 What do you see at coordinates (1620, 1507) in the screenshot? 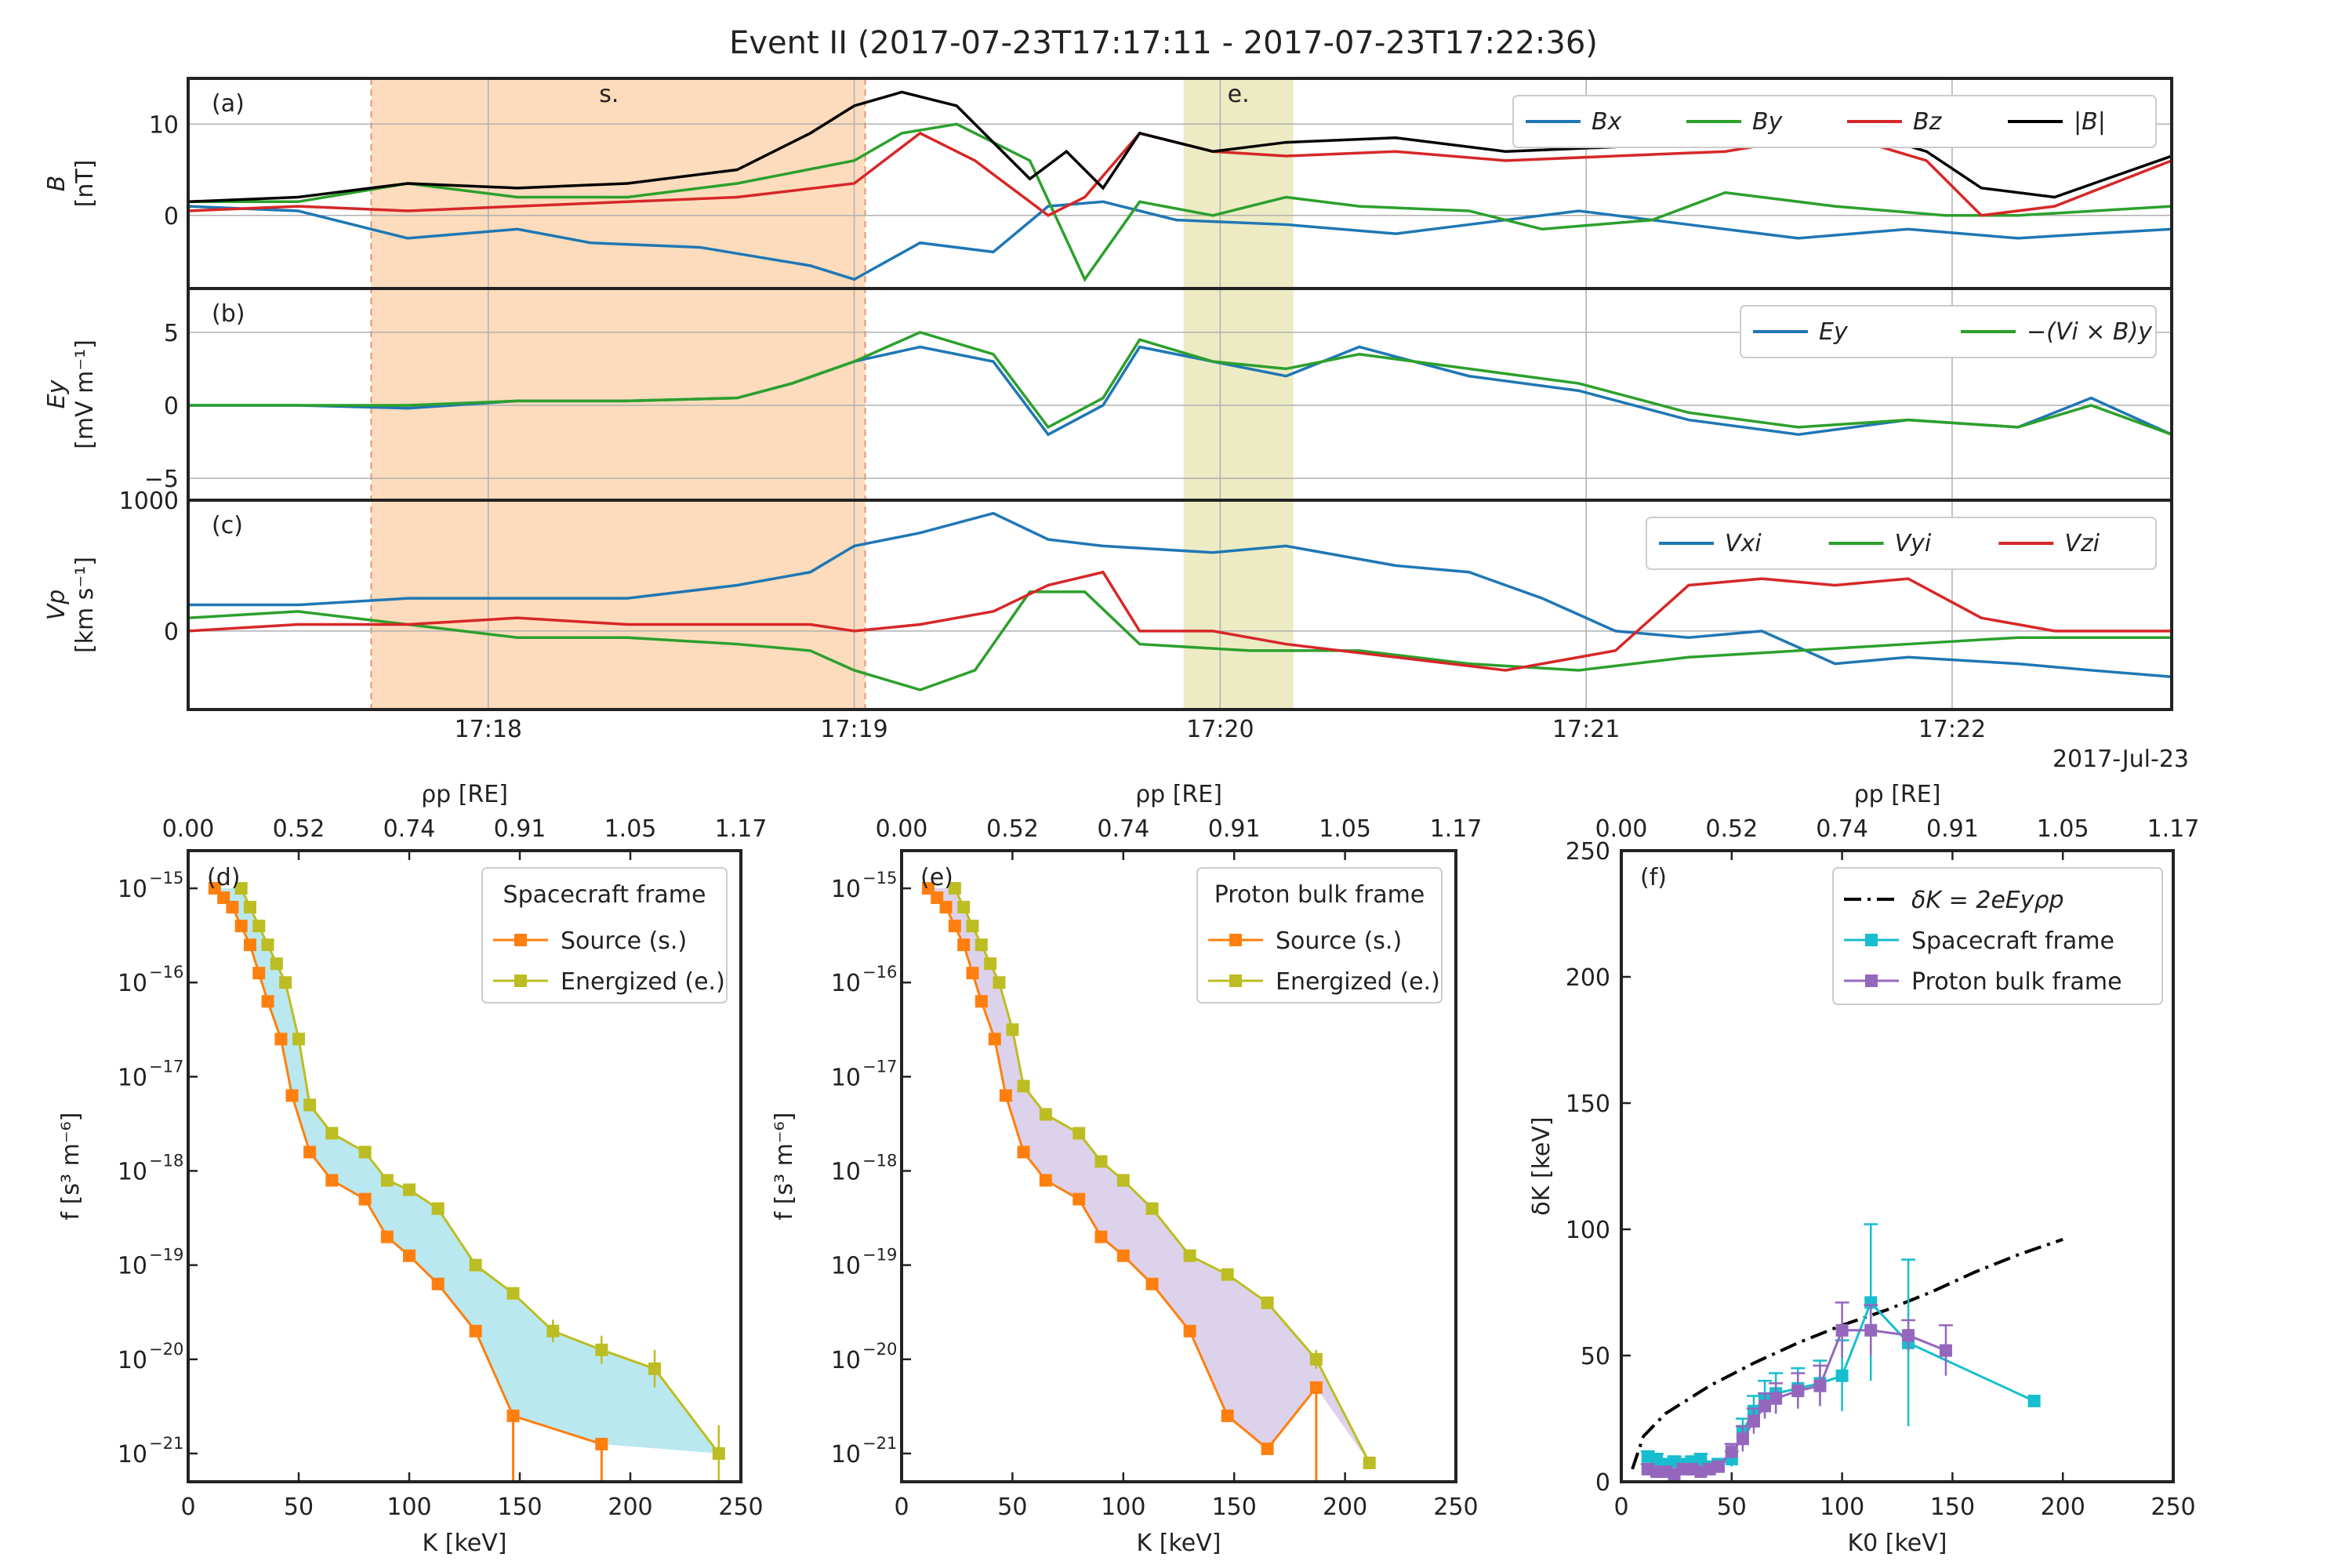
I see `xtick-label-f-0: 0` at bounding box center [1620, 1507].